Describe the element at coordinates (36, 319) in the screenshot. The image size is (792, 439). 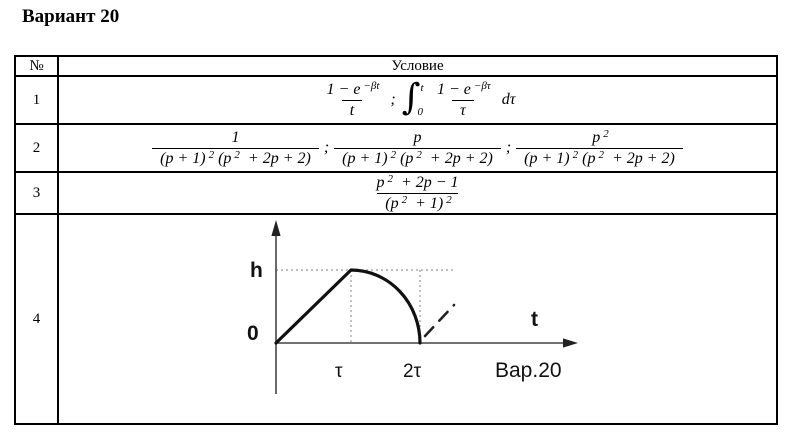
I see `row-number: 4` at that location.